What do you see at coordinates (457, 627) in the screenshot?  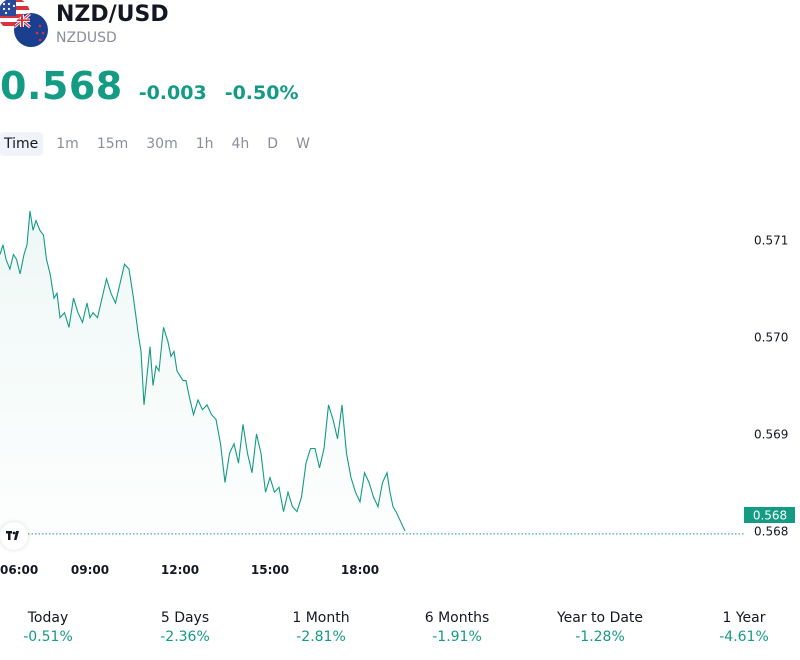 I see `perf-6-months: 6 Months -1.91%` at bounding box center [457, 627].